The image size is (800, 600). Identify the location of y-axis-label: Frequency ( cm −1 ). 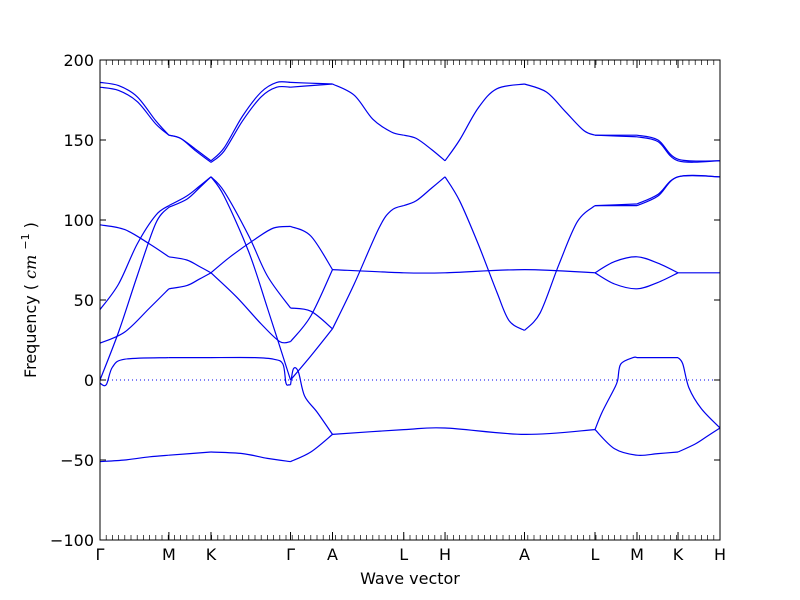
(27, 300).